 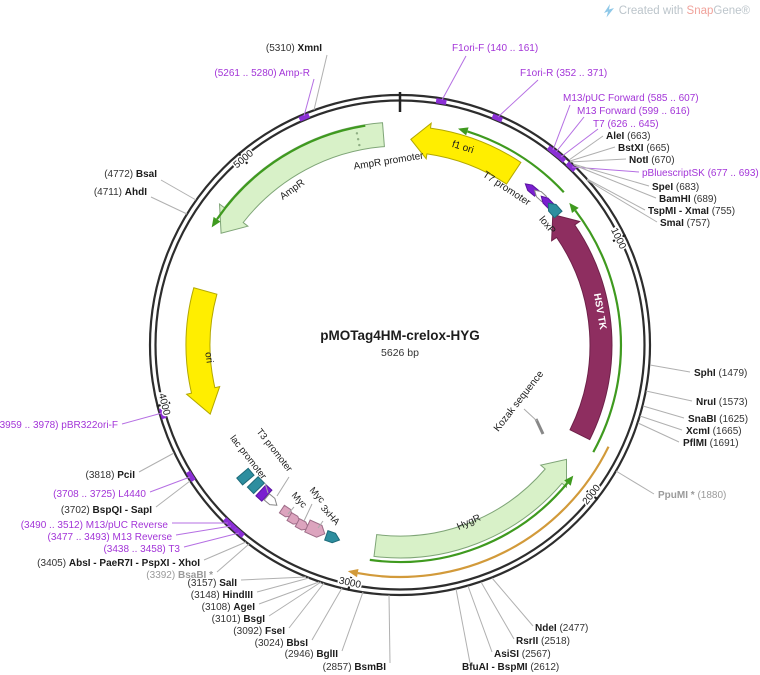 What do you see at coordinates (616, 194) in the screenshot?
I see `leader-line-tspmi-xmai` at bounding box center [616, 194].